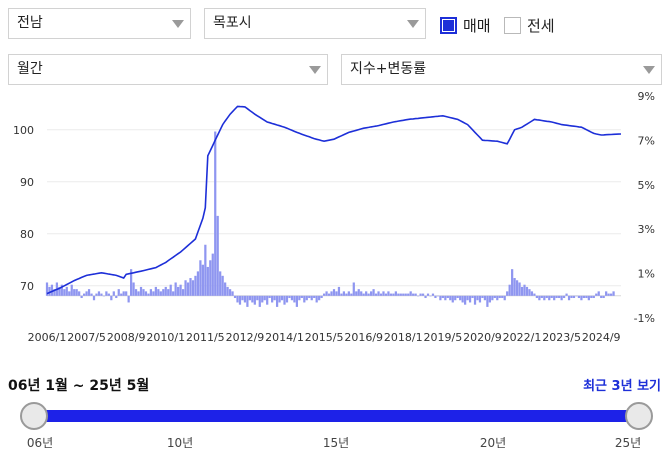 Image resolution: width=670 pixels, height=471 pixels. What do you see at coordinates (465, 25) in the screenshot?
I see `sale-checkbox: 매매` at bounding box center [465, 25].